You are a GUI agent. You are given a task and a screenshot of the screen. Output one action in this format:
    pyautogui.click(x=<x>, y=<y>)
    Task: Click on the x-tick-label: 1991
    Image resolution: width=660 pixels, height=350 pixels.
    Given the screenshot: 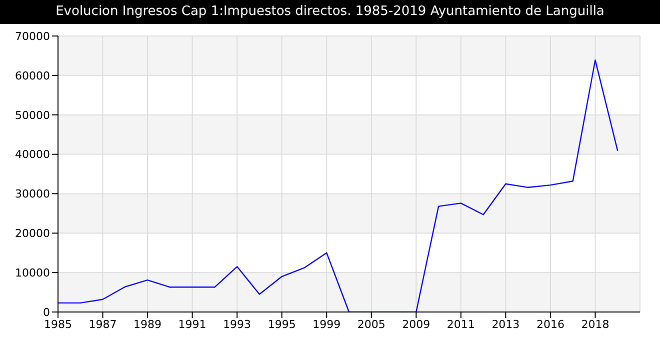 What is the action you would take?
    pyautogui.click(x=192, y=324)
    